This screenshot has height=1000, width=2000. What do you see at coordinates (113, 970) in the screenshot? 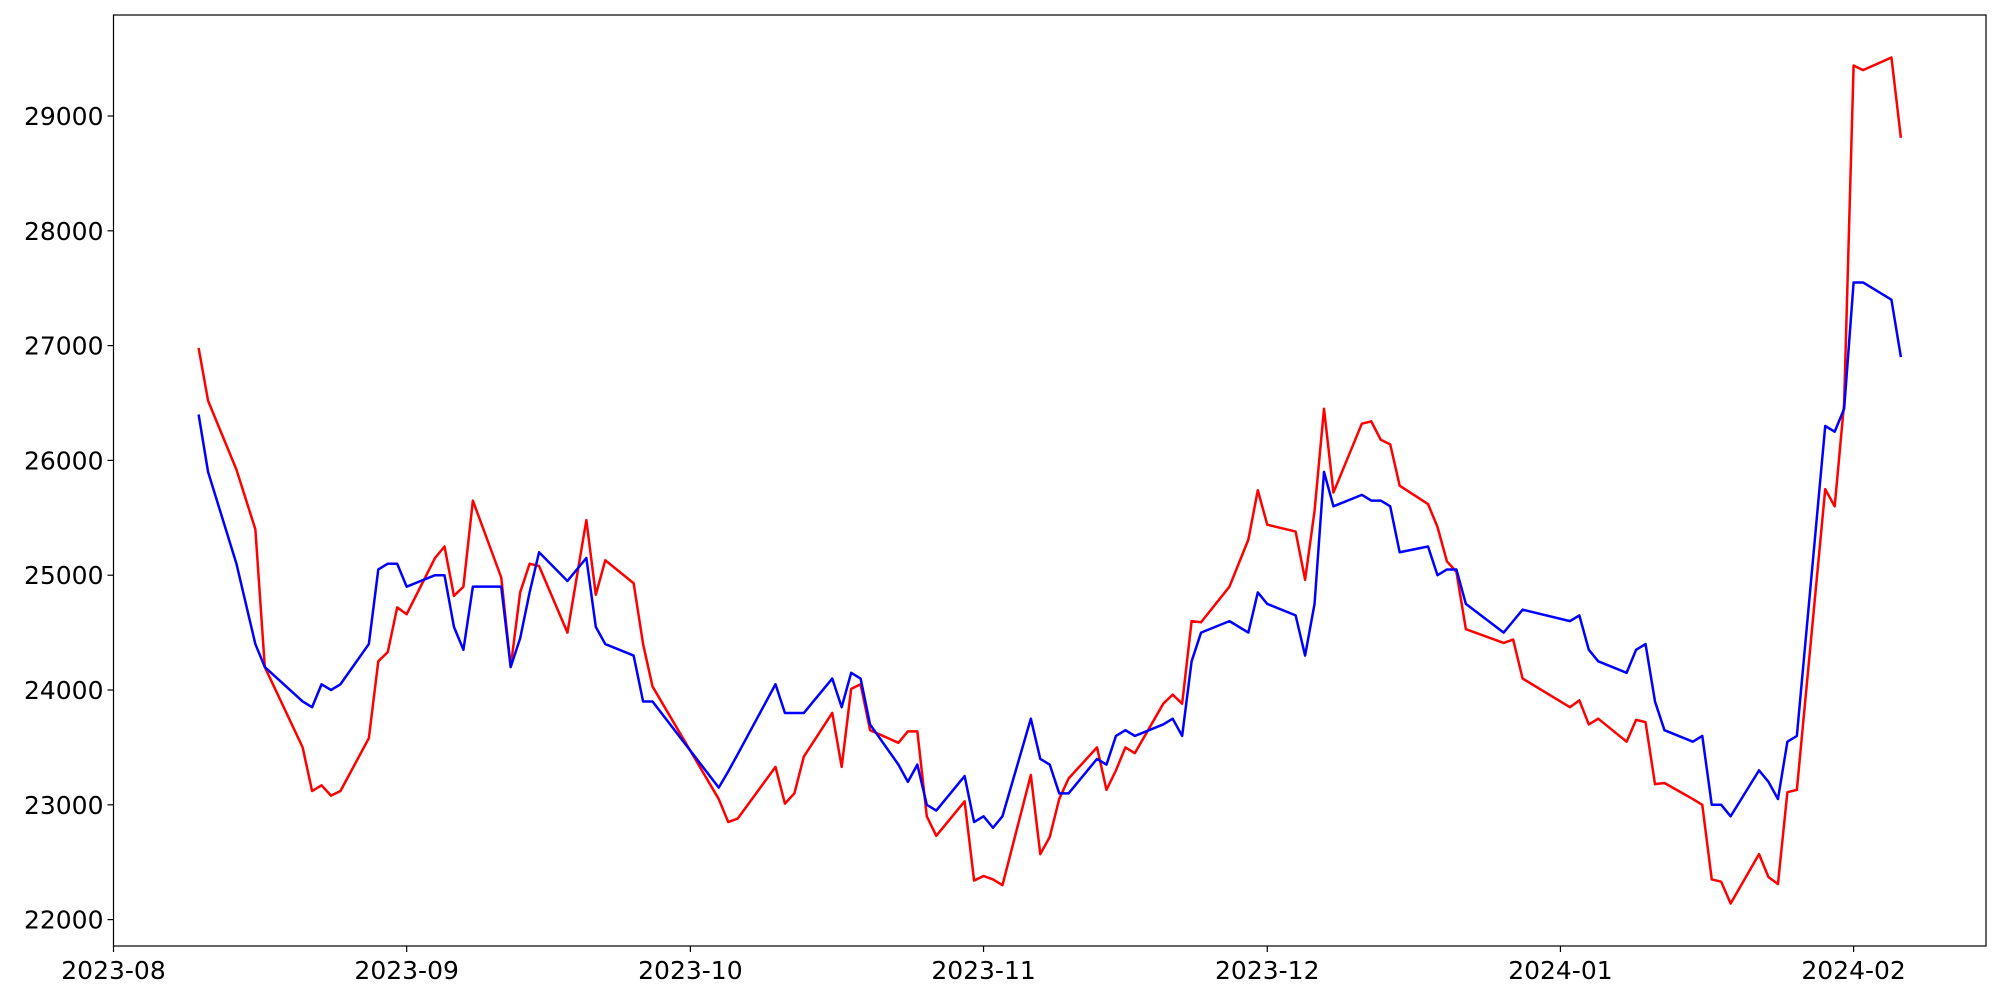
I see `x-tick-label: 2023-08` at bounding box center [113, 970].